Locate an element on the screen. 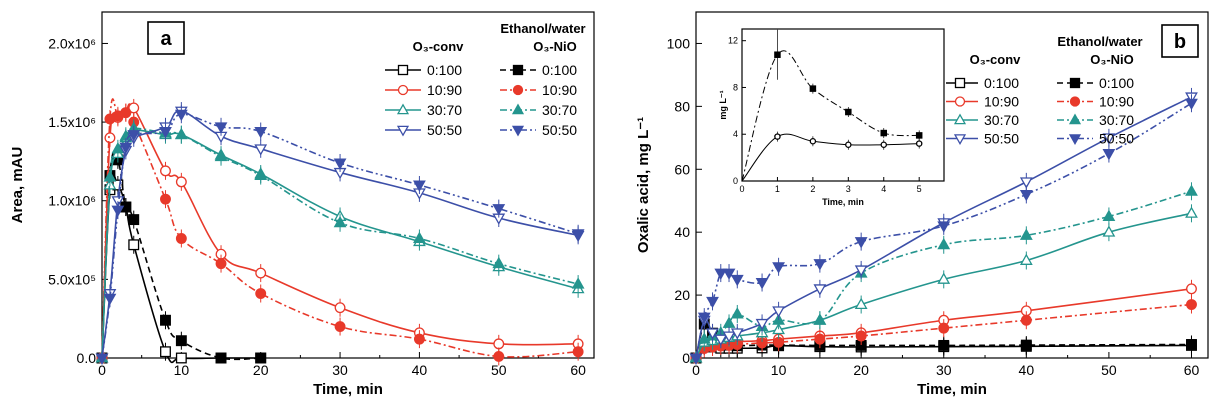  inset-y-tick-label: 4 is located at coordinates (735, 134).